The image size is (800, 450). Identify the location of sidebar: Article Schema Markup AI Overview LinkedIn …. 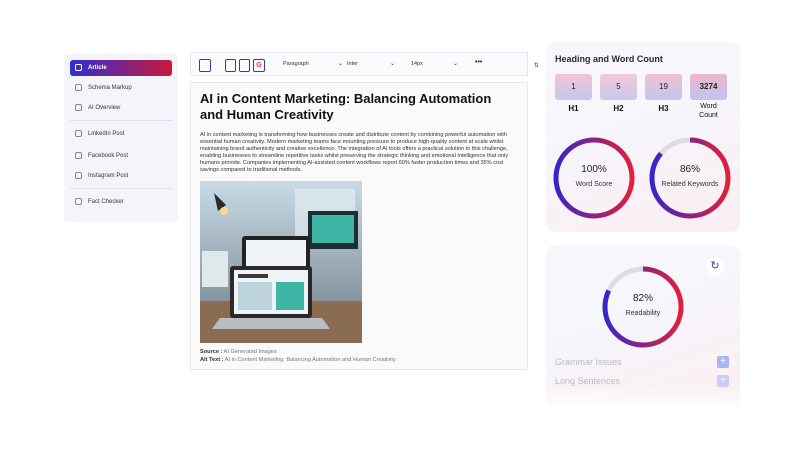
(121, 138).